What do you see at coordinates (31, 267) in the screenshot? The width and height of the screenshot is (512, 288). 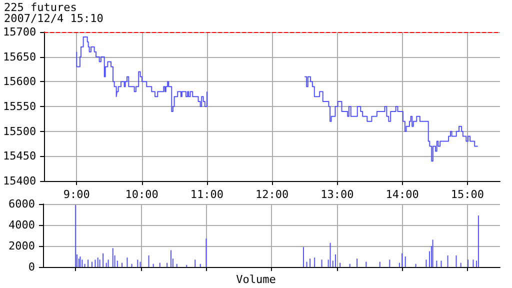 I see `y-tick-label: 0` at bounding box center [31, 267].